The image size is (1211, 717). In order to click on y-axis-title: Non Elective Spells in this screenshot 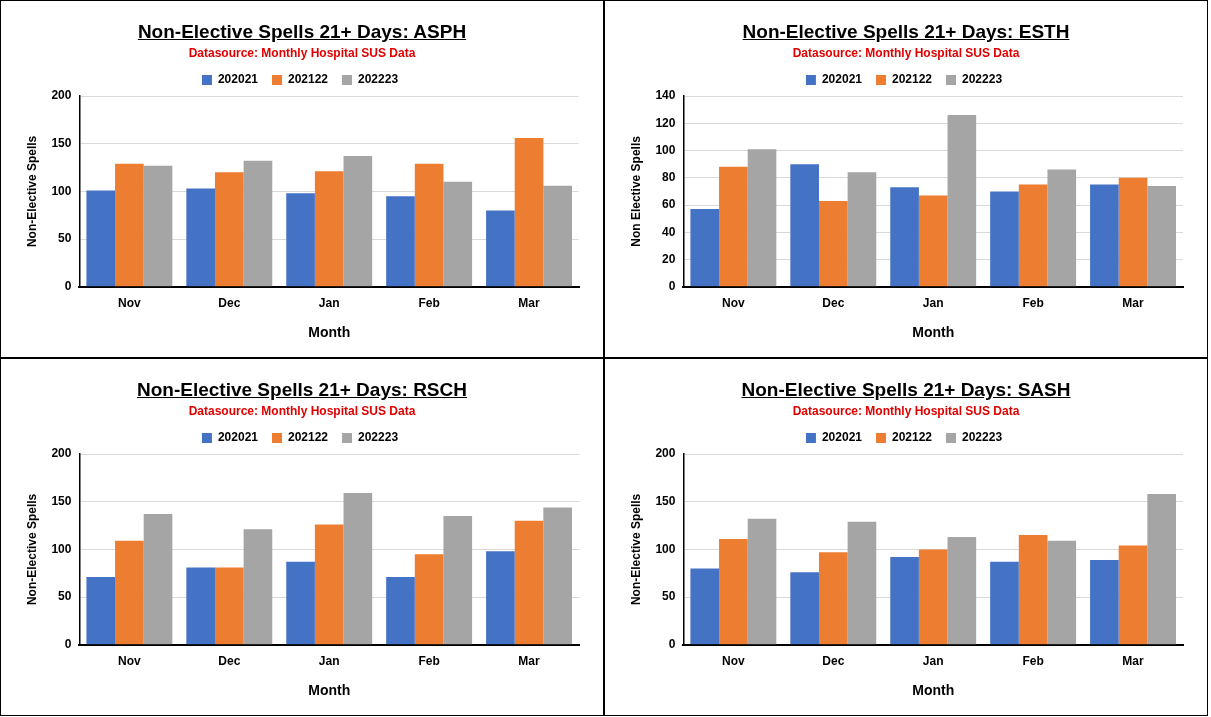, I will do `click(635, 191)`.